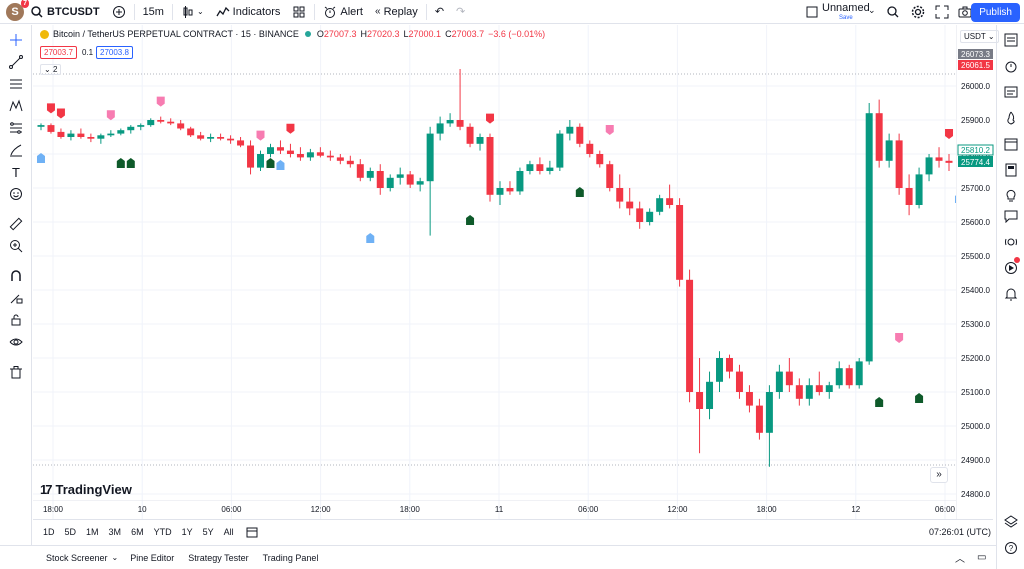 Image resolution: width=1024 pixels, height=569 pixels. Describe the element at coordinates (260, 135) in the screenshot. I see `sell-signal-marker` at that location.